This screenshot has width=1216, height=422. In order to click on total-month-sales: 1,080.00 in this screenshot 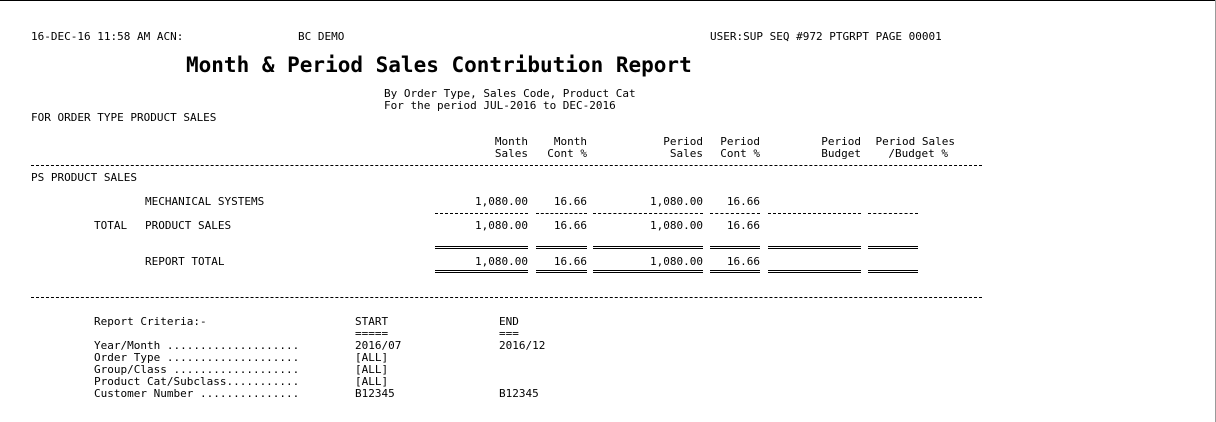, I will do `click(501, 225)`.